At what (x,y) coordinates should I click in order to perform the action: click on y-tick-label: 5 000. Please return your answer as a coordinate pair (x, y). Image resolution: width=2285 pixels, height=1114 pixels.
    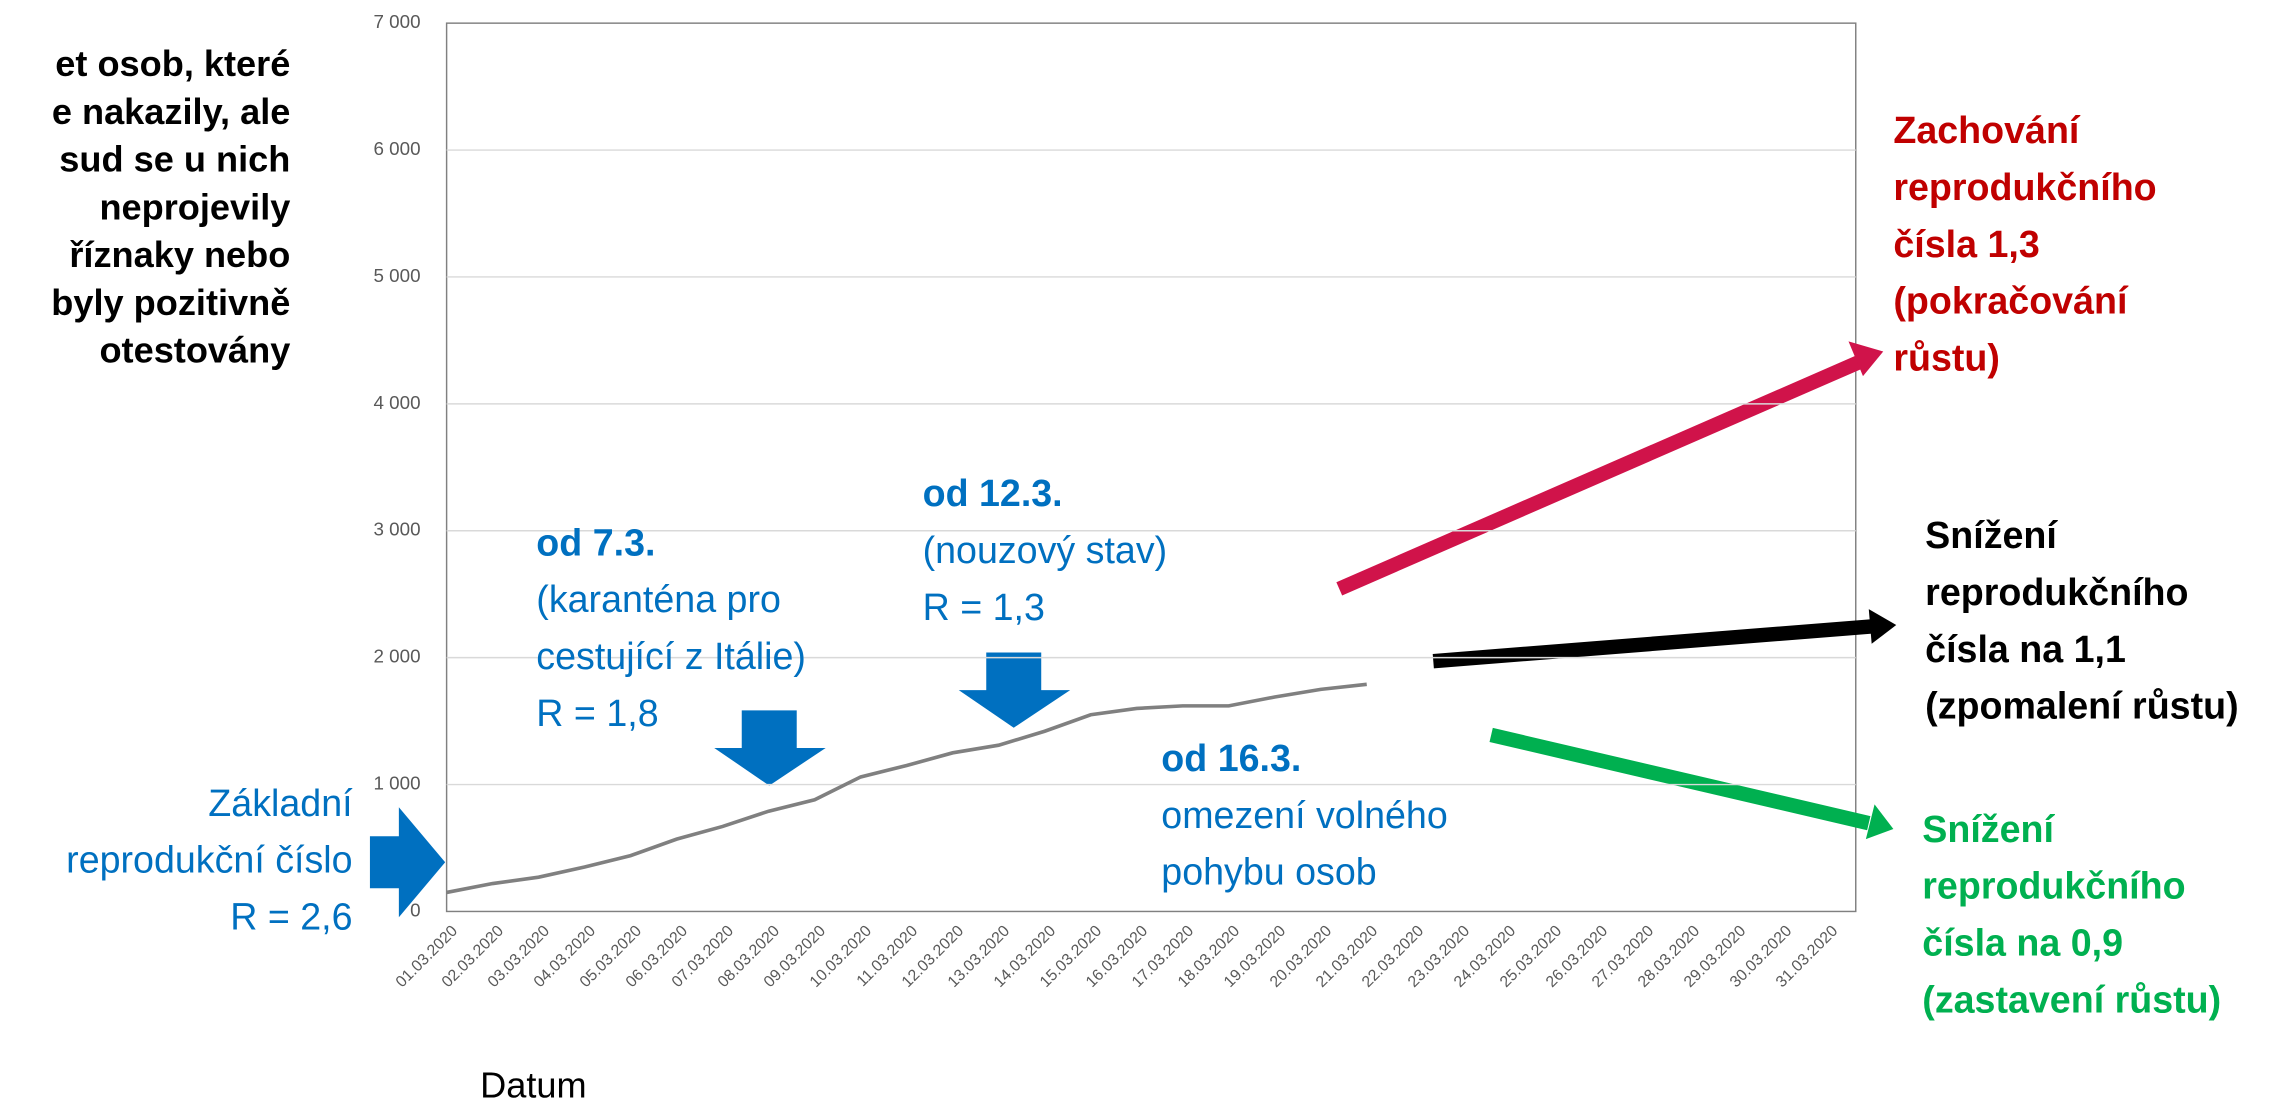
    Looking at the image, I should click on (397, 275).